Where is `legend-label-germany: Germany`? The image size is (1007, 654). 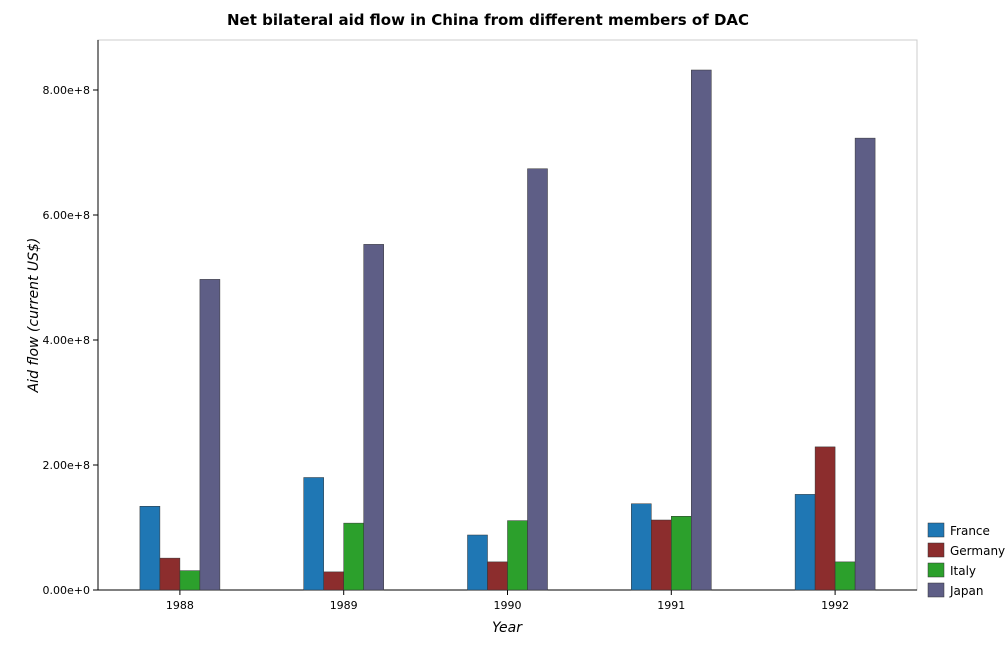 legend-label-germany: Germany is located at coordinates (977, 551).